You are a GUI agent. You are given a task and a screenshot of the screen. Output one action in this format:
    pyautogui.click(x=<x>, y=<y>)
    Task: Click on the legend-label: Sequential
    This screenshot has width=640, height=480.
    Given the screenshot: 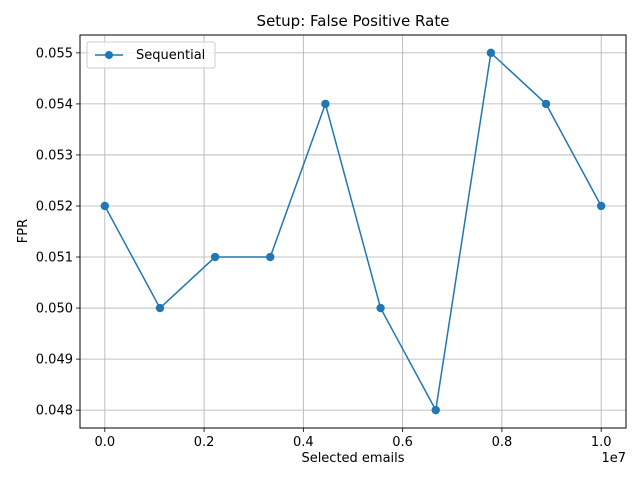 What is the action you would take?
    pyautogui.click(x=170, y=55)
    